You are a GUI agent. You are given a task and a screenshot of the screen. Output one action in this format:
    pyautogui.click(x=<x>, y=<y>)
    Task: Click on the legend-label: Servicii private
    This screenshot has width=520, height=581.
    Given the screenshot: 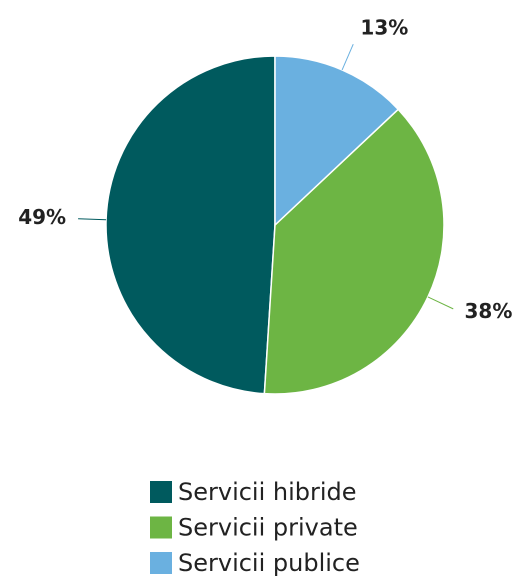 What is the action you would take?
    pyautogui.click(x=268, y=528)
    